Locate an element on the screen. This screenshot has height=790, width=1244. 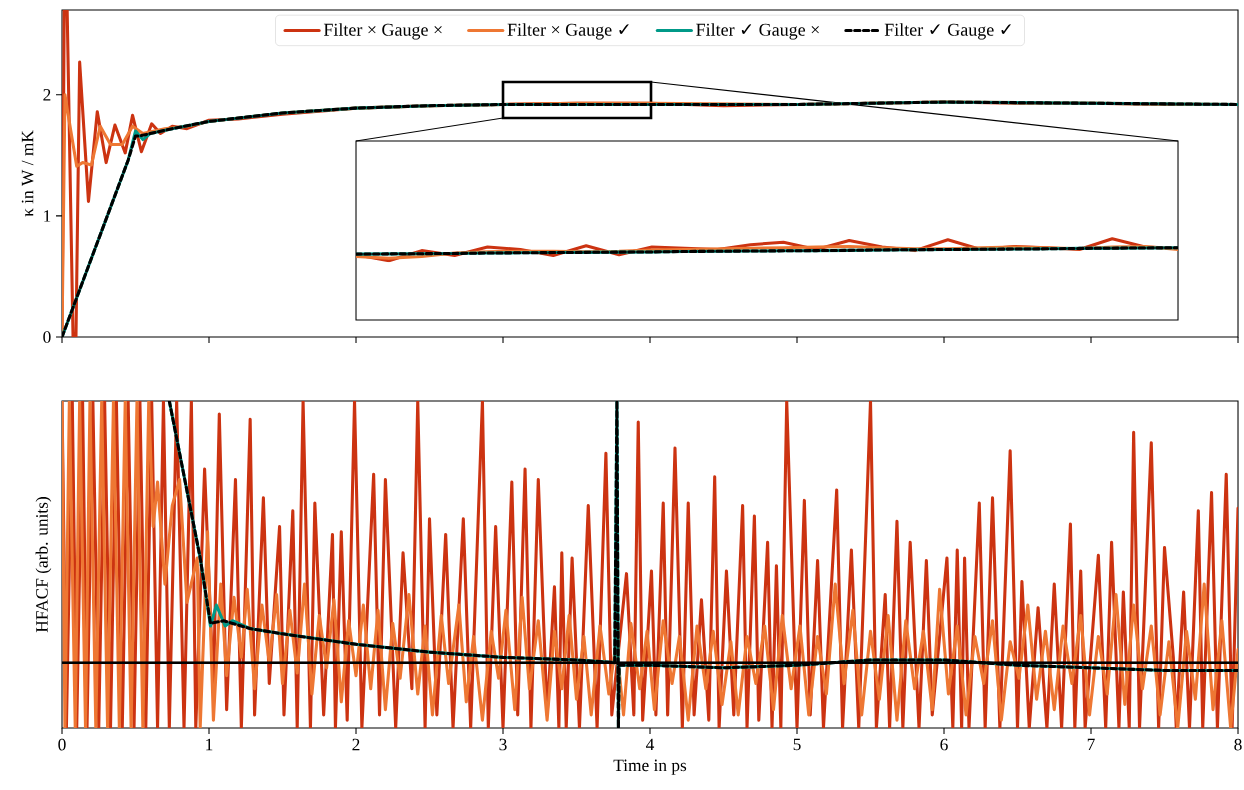
x-tick-label: 8 is located at coordinates (1238, 744).